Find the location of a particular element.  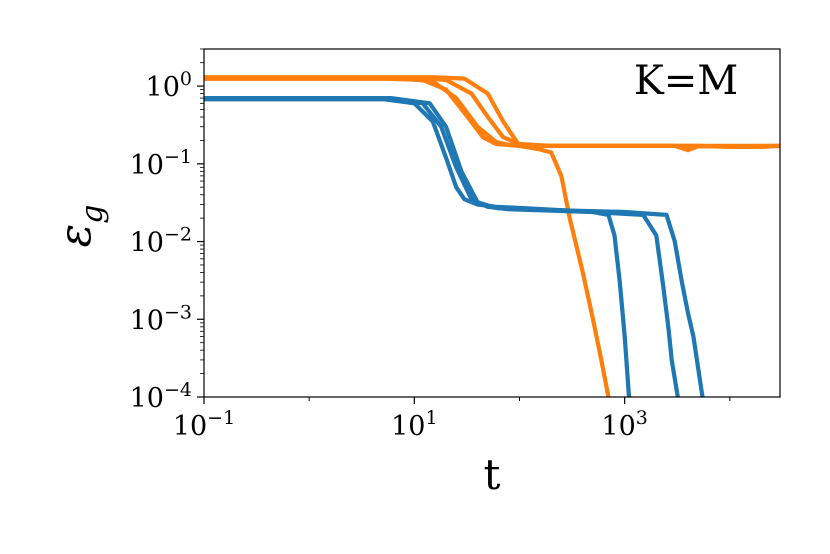

x-tick-label: 10¹ is located at coordinates (414, 424).